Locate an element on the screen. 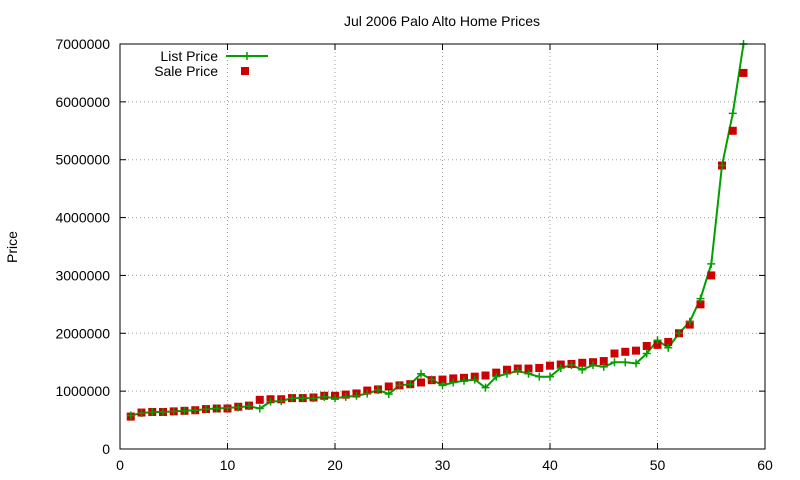 The image size is (800, 480). x-tick-label: 40 is located at coordinates (550, 465).